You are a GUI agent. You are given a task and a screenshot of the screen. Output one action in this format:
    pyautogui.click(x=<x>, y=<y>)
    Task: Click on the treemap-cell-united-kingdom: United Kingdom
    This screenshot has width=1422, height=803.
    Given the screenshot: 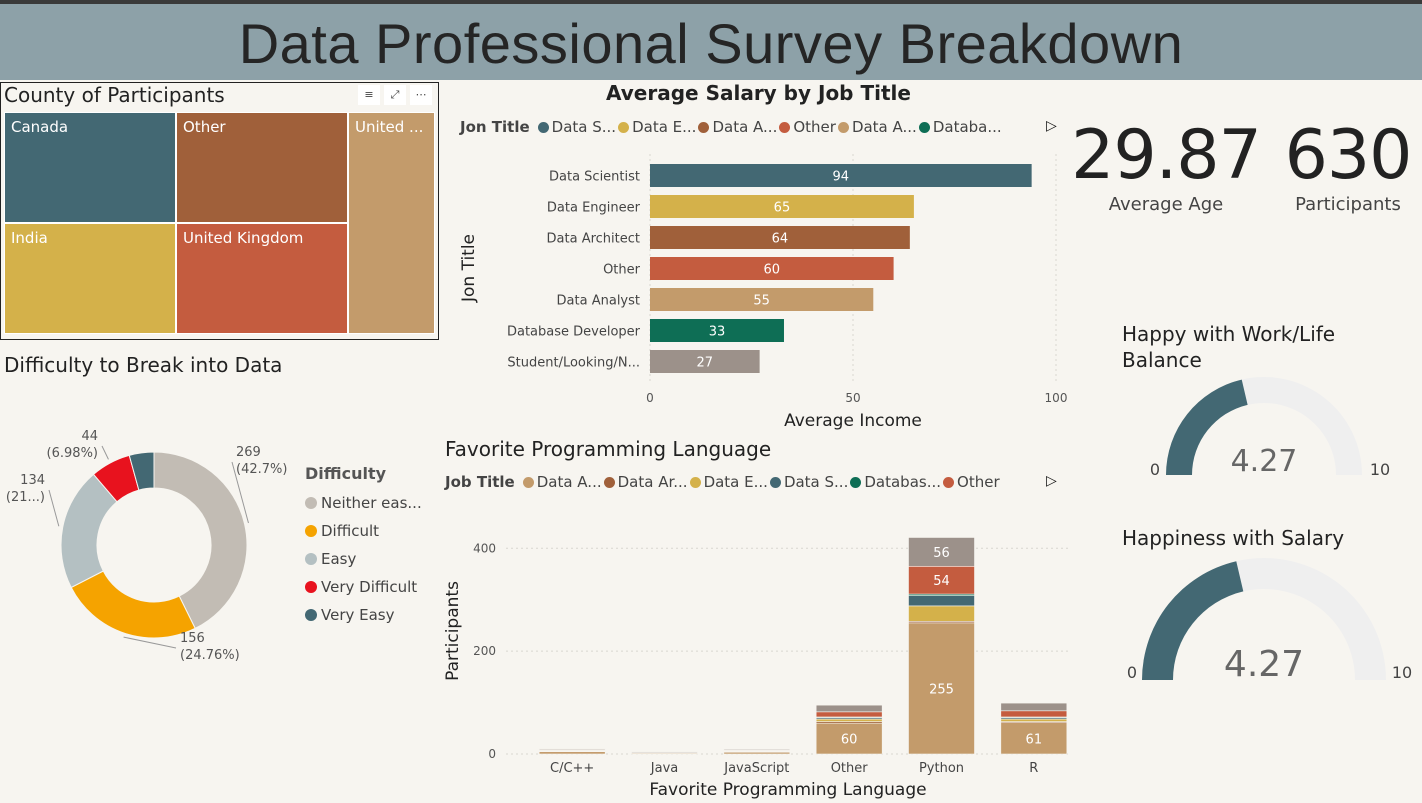 What is the action you would take?
    pyautogui.click(x=262, y=278)
    